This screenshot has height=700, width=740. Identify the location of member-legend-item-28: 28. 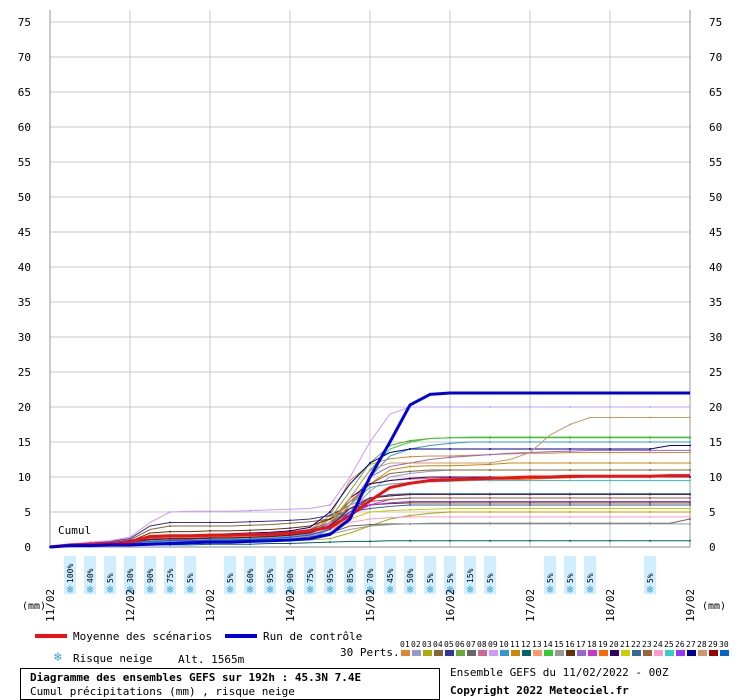
(702, 650).